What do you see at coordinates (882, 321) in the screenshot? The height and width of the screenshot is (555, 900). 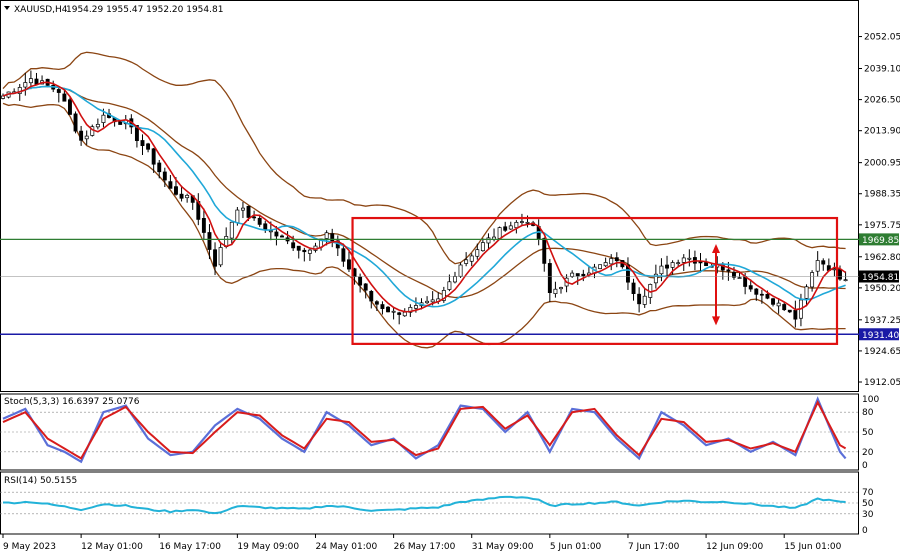 I see `price-axis-label: 1937.25` at bounding box center [882, 321].